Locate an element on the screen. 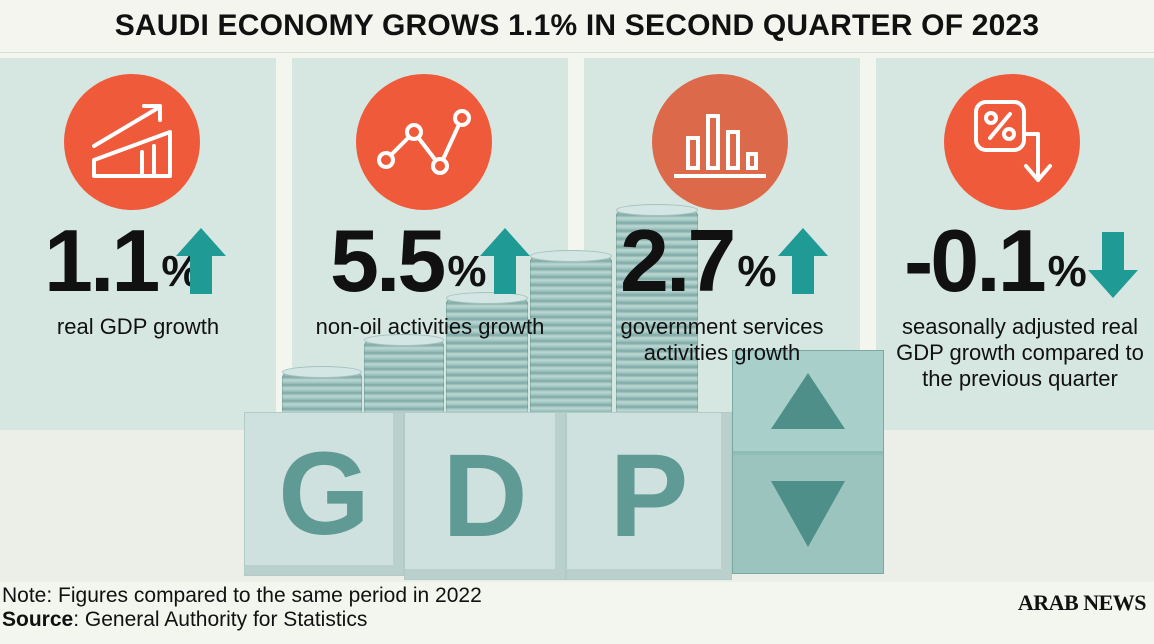 Image resolution: width=1154 pixels, height=644 pixels. stat-3: 2.7 % is located at coordinates (698, 260).